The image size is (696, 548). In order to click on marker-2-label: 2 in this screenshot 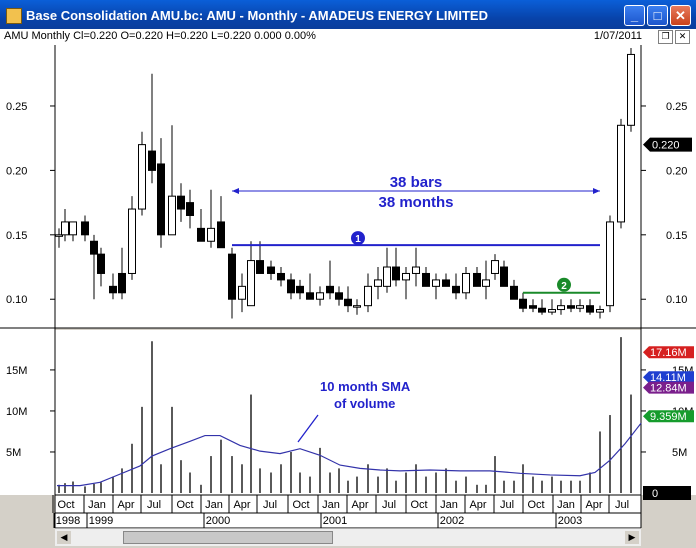, I will do `click(564, 286)`.